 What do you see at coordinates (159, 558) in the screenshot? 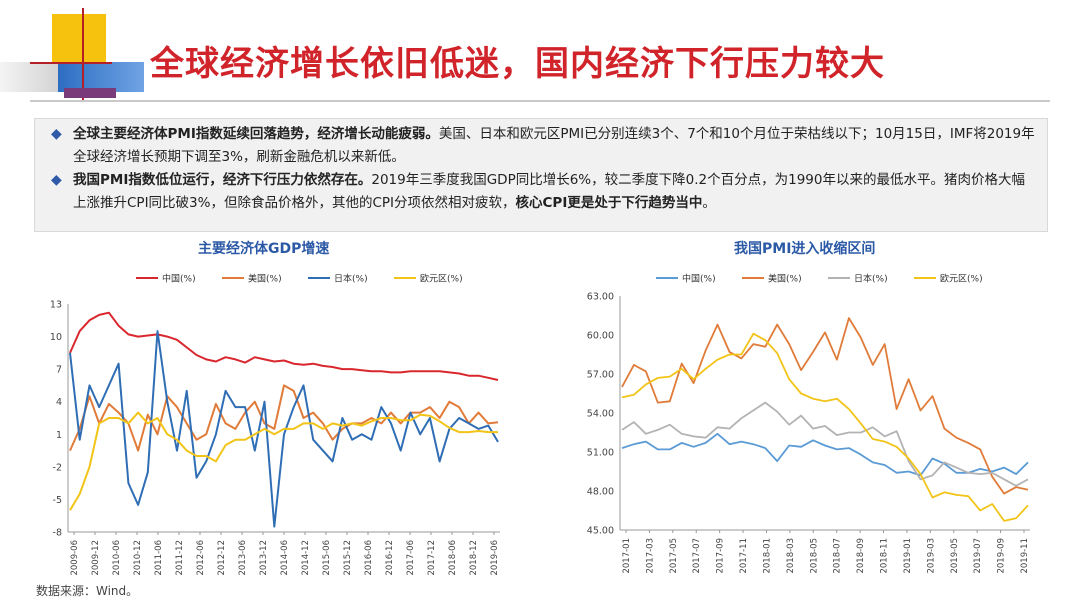
I see `x-tick-label: 2011-06` at bounding box center [159, 558].